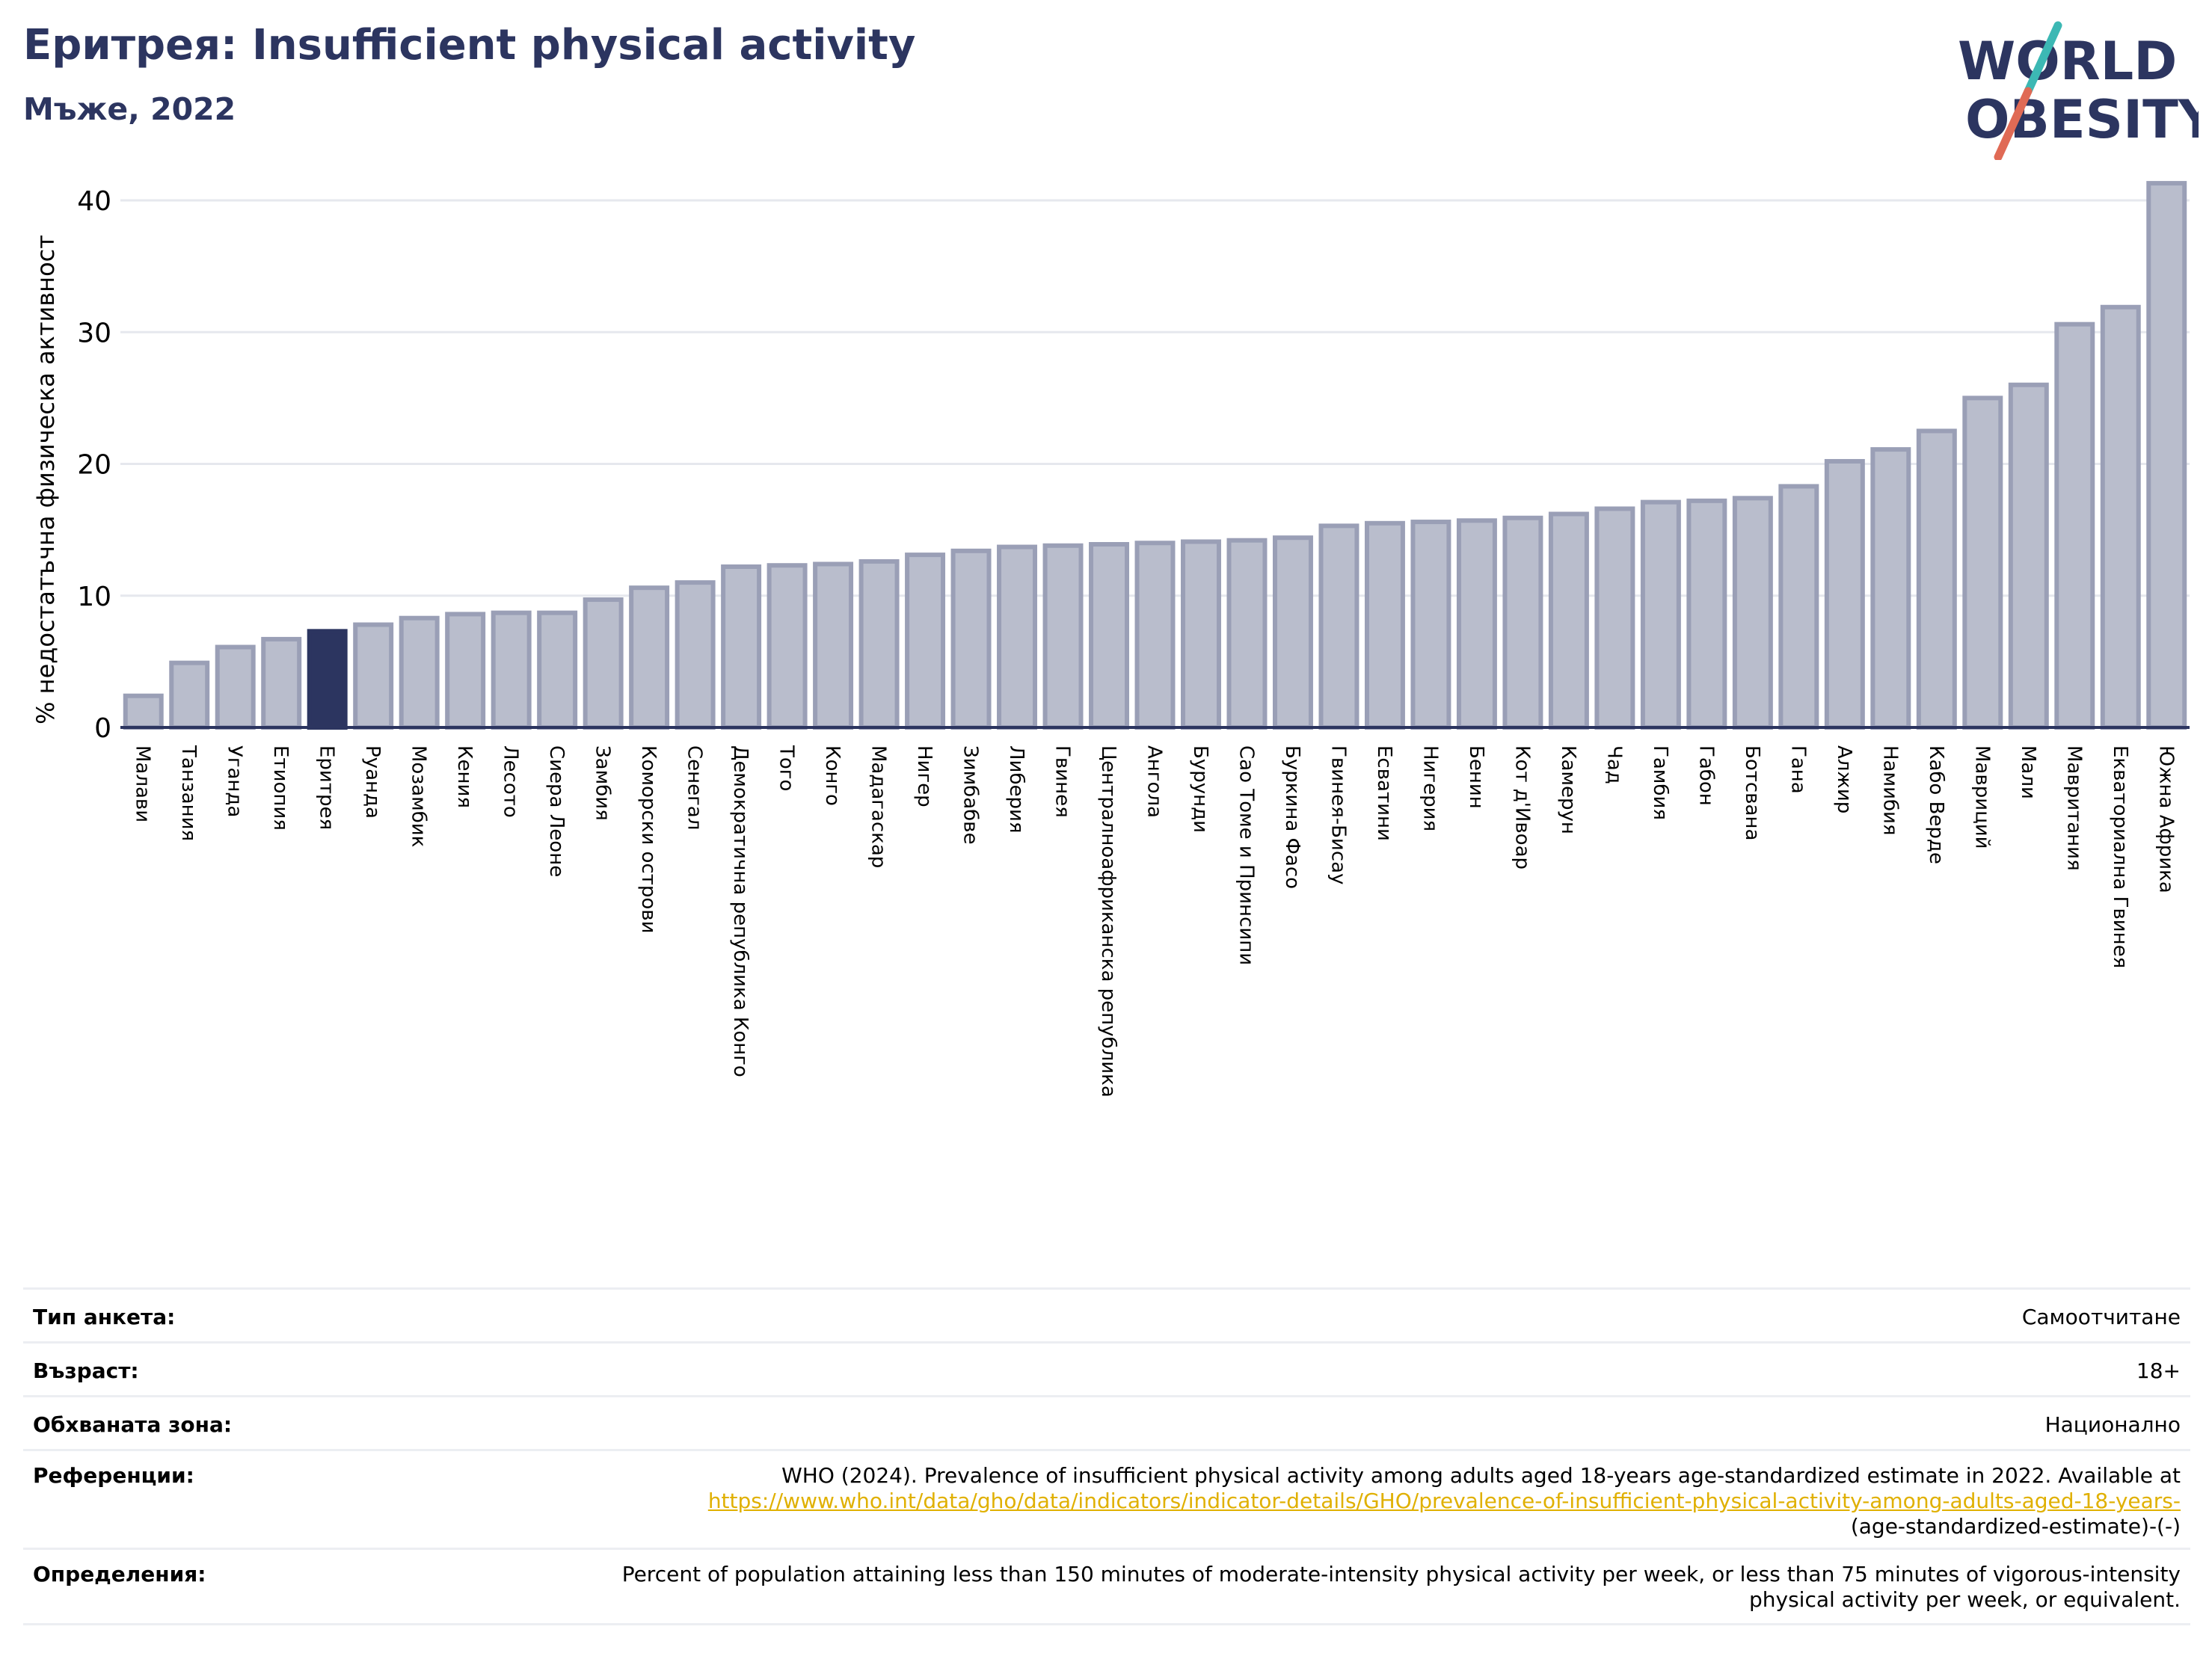 The image size is (2212, 1662). I want to click on info-value: Самоотчитане, so click(2101, 1317).